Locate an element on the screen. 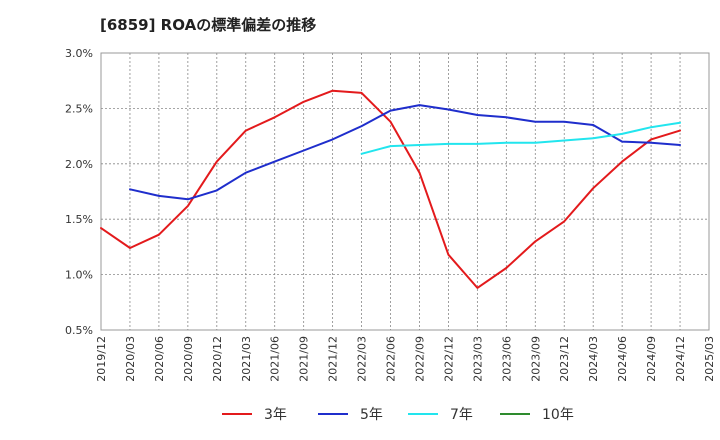 This screenshot has width=720, height=440. legend-label: 5年 is located at coordinates (371, 415).